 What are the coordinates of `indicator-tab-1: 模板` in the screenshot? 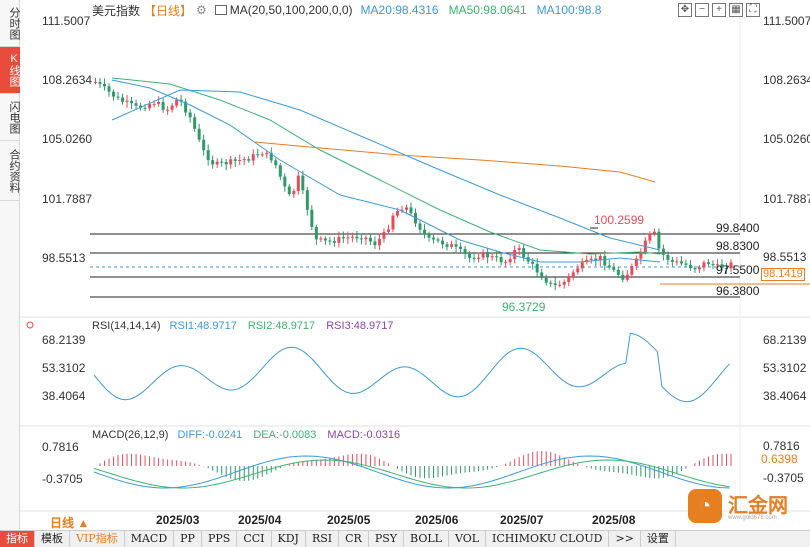 It's located at (52, 539).